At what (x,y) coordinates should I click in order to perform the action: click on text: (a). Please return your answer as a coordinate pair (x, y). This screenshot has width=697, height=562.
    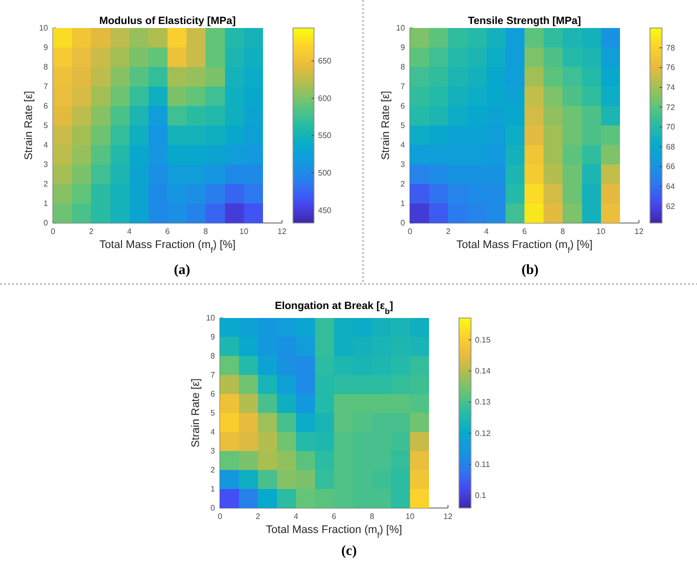
    Looking at the image, I should click on (182, 270).